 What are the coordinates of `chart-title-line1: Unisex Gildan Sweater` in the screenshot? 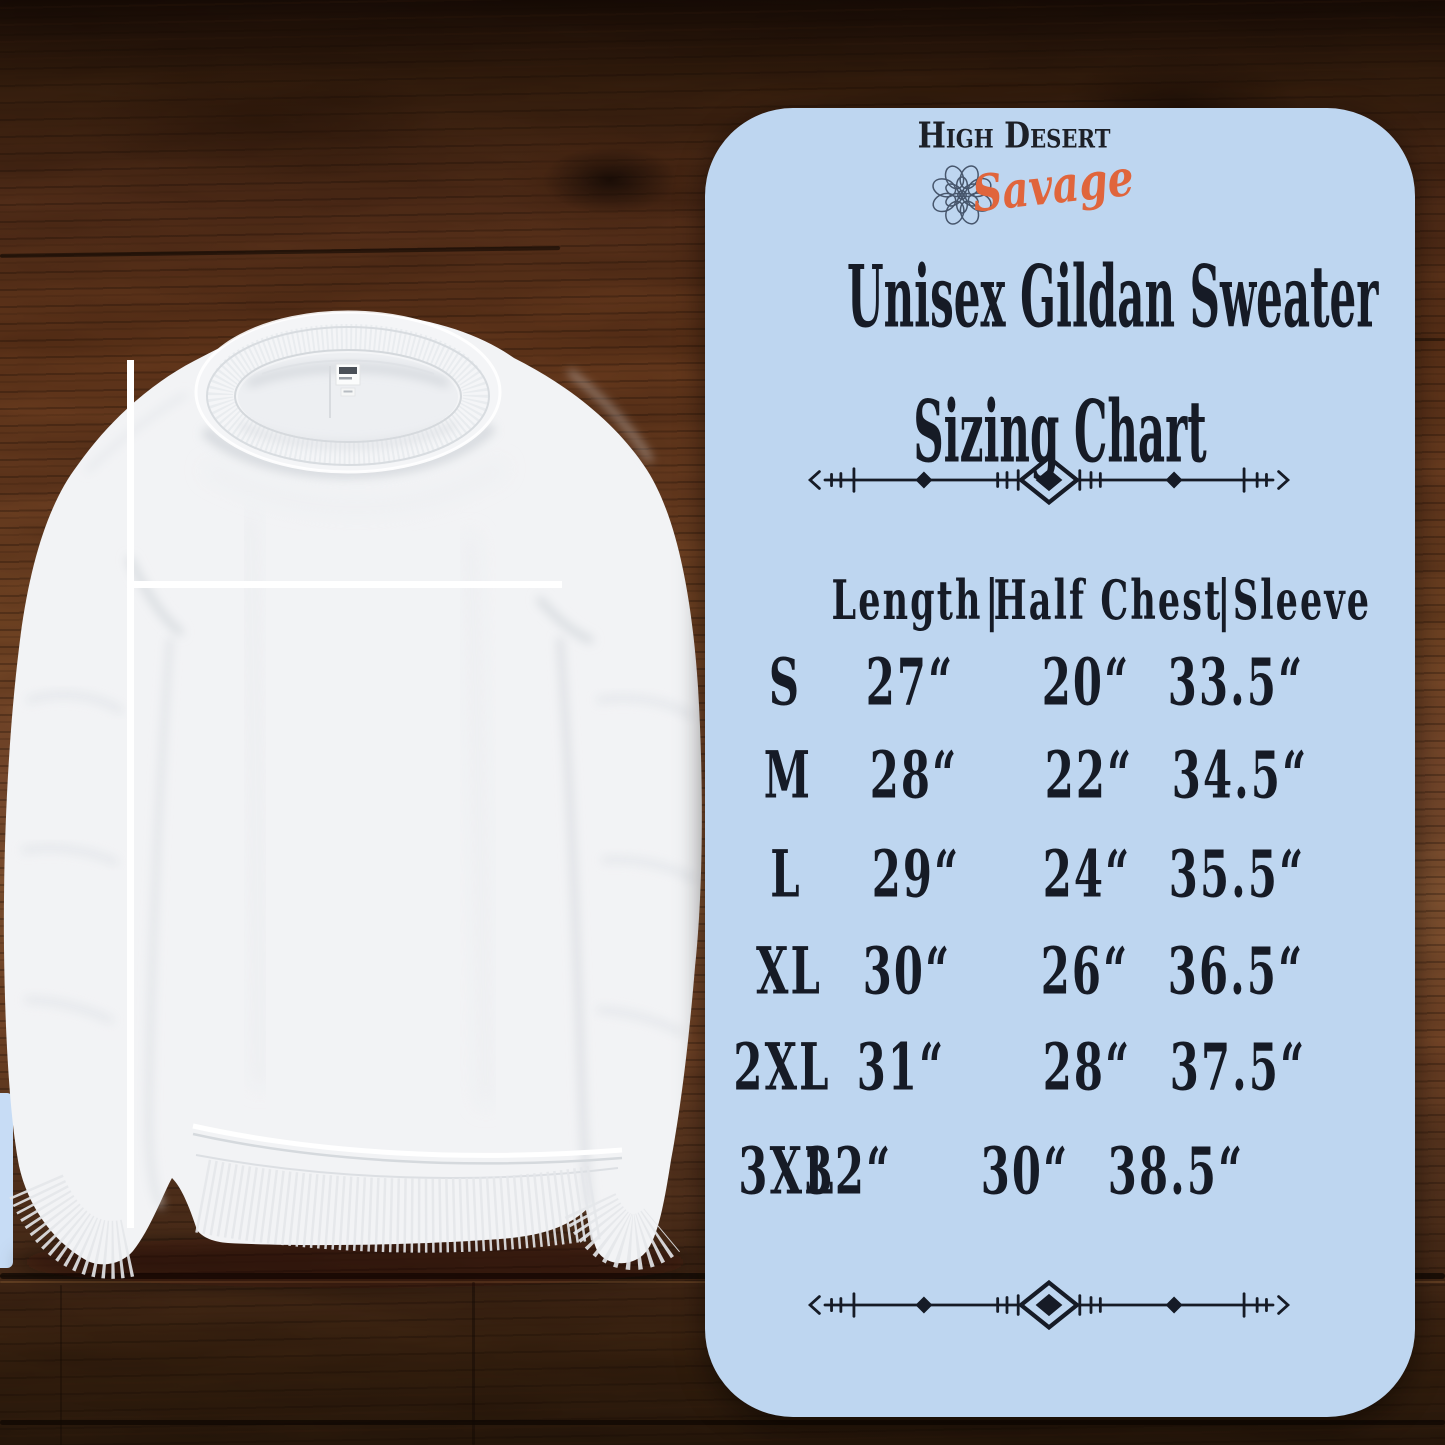 It's located at (1113, 296).